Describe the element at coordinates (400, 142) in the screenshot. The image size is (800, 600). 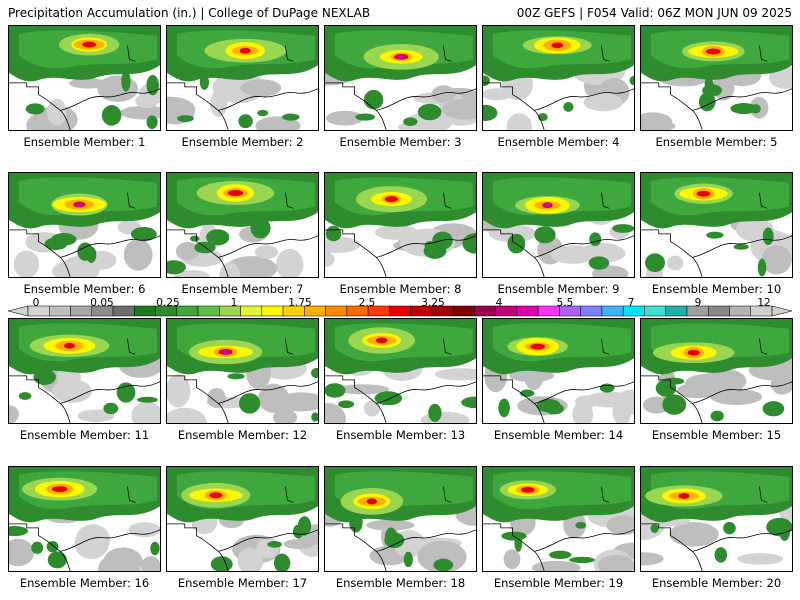
I see `ensemble-member-label: Ensemble Member: 3` at that location.